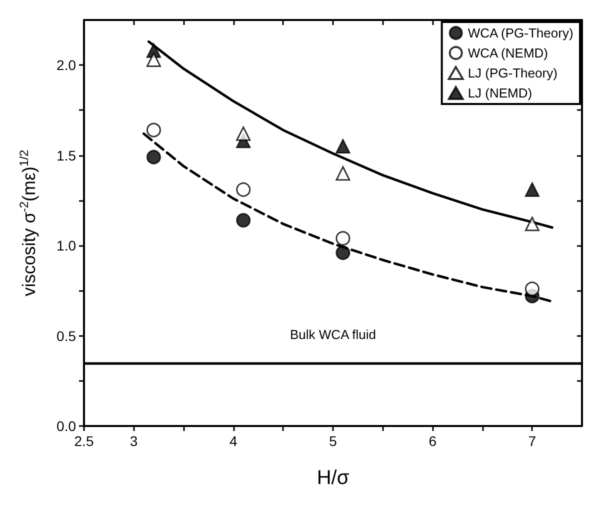 This screenshot has width=600, height=512. What do you see at coordinates (66, 65) in the screenshot?
I see `y-tick-label: 2.0` at bounding box center [66, 65].